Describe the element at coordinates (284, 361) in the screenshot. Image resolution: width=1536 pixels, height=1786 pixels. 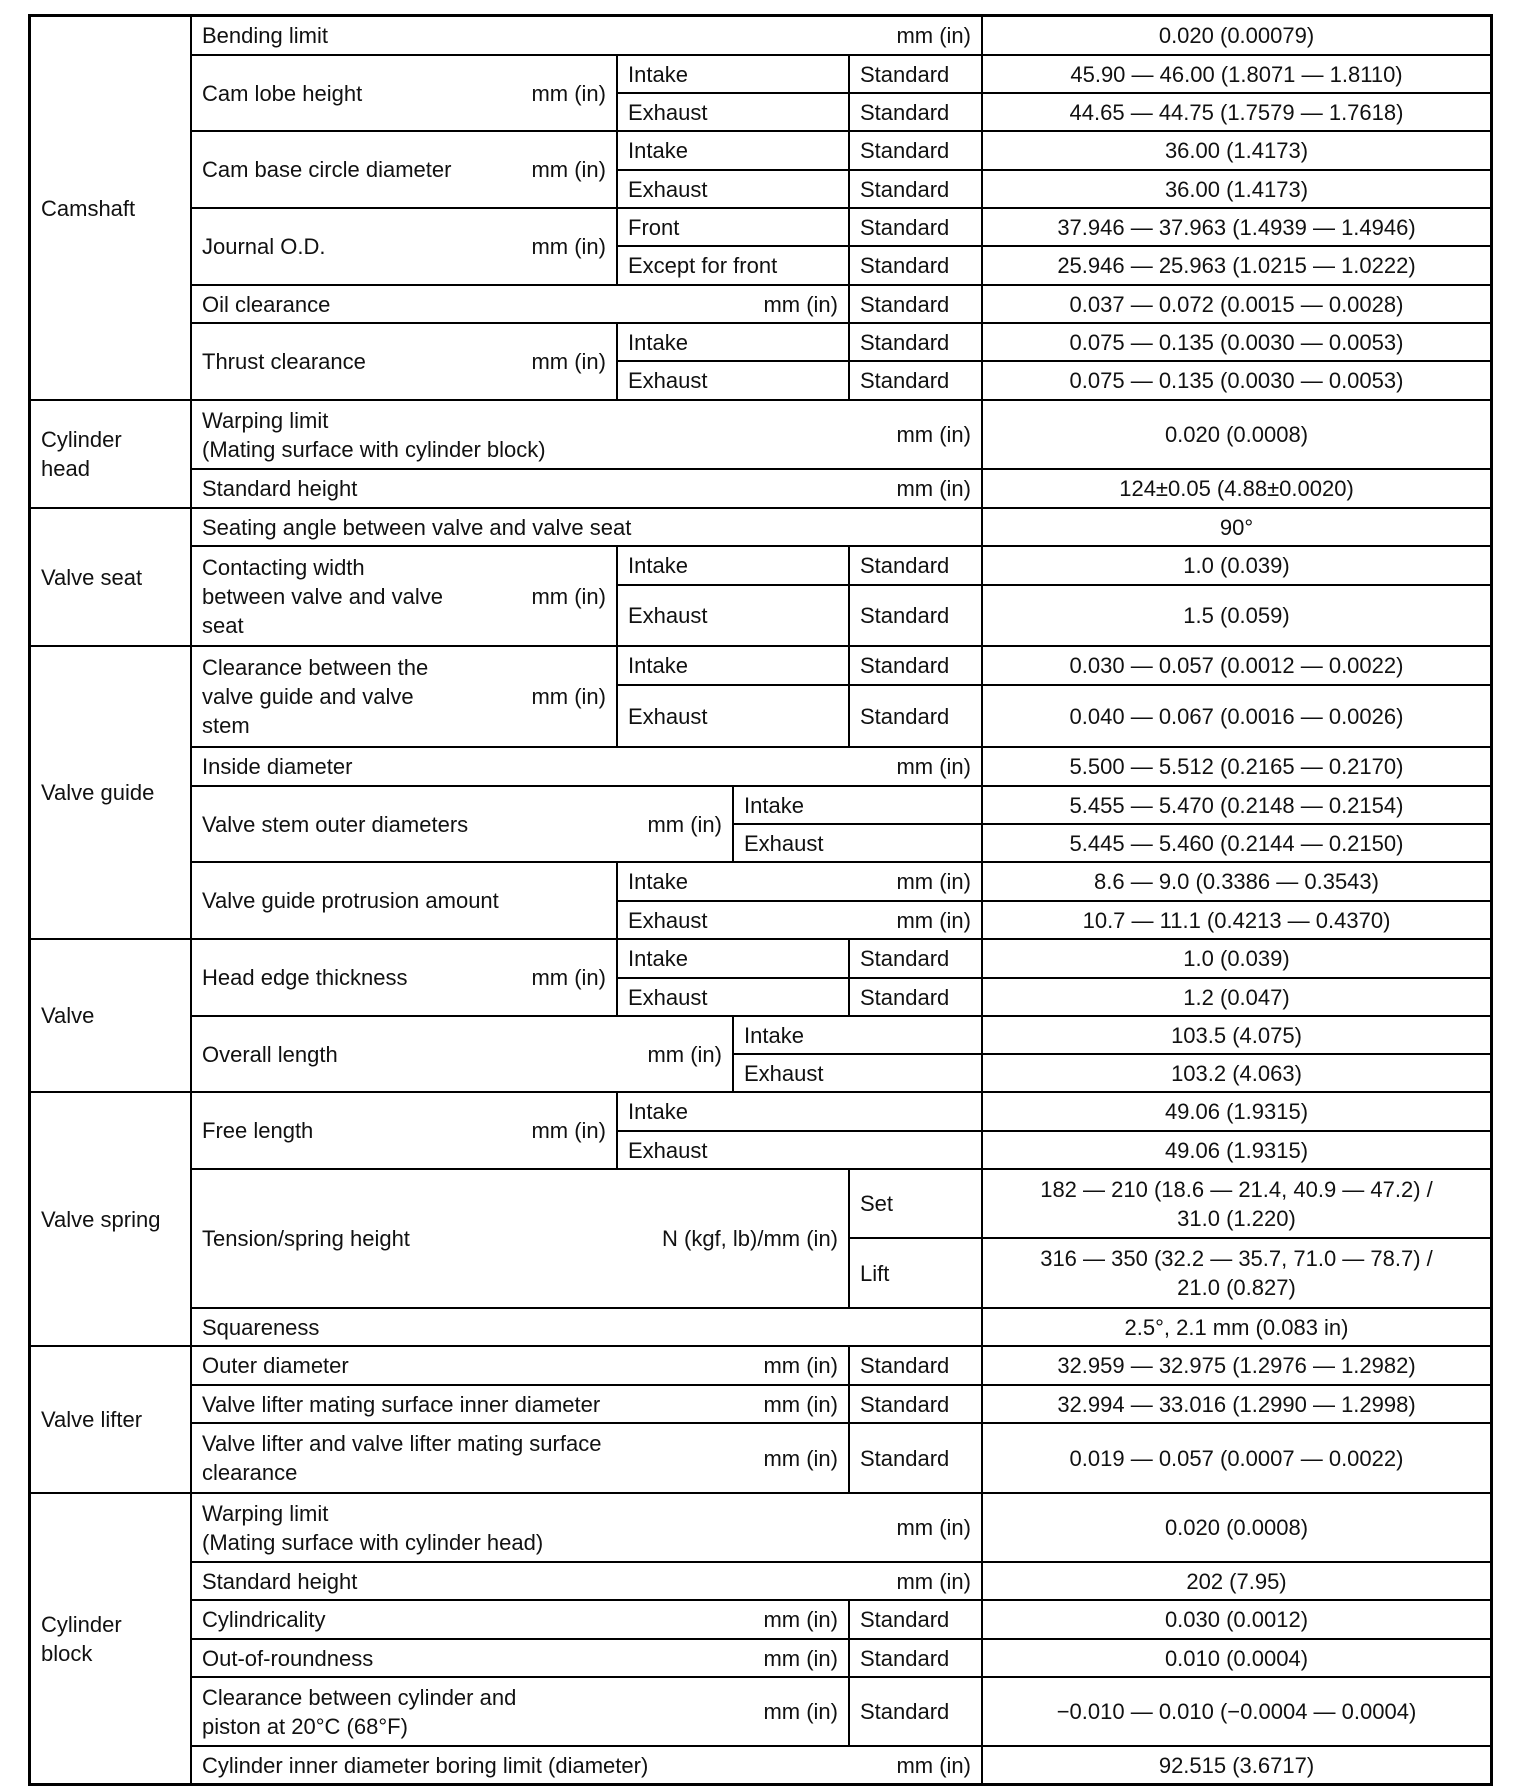
I see `spec-label: Thrust clearance` at that location.